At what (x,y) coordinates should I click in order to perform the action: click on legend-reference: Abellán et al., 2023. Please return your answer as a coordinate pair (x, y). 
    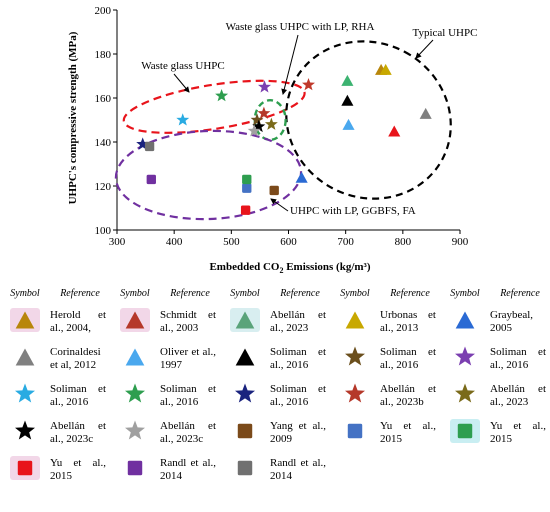
    Looking at the image, I should click on (298, 321).